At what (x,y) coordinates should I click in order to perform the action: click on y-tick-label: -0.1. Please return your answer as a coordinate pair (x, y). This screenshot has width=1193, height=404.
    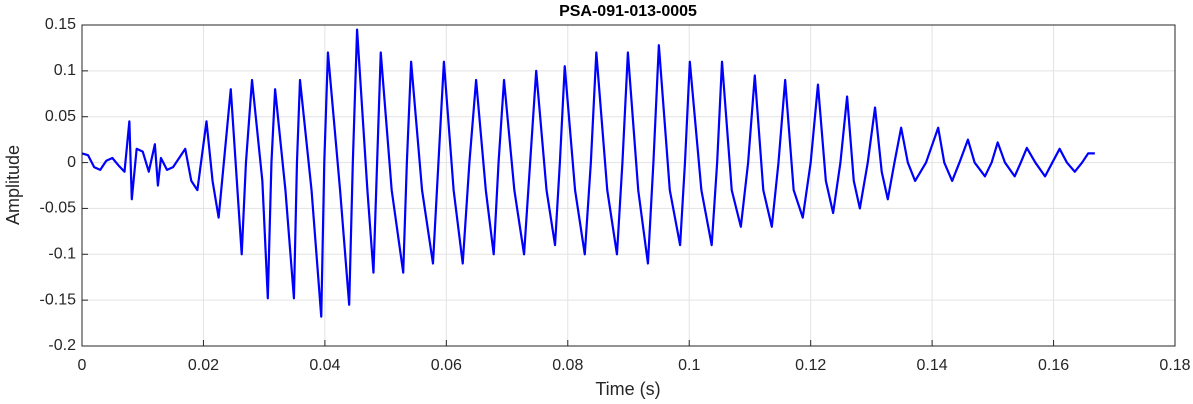
    Looking at the image, I should click on (62, 254).